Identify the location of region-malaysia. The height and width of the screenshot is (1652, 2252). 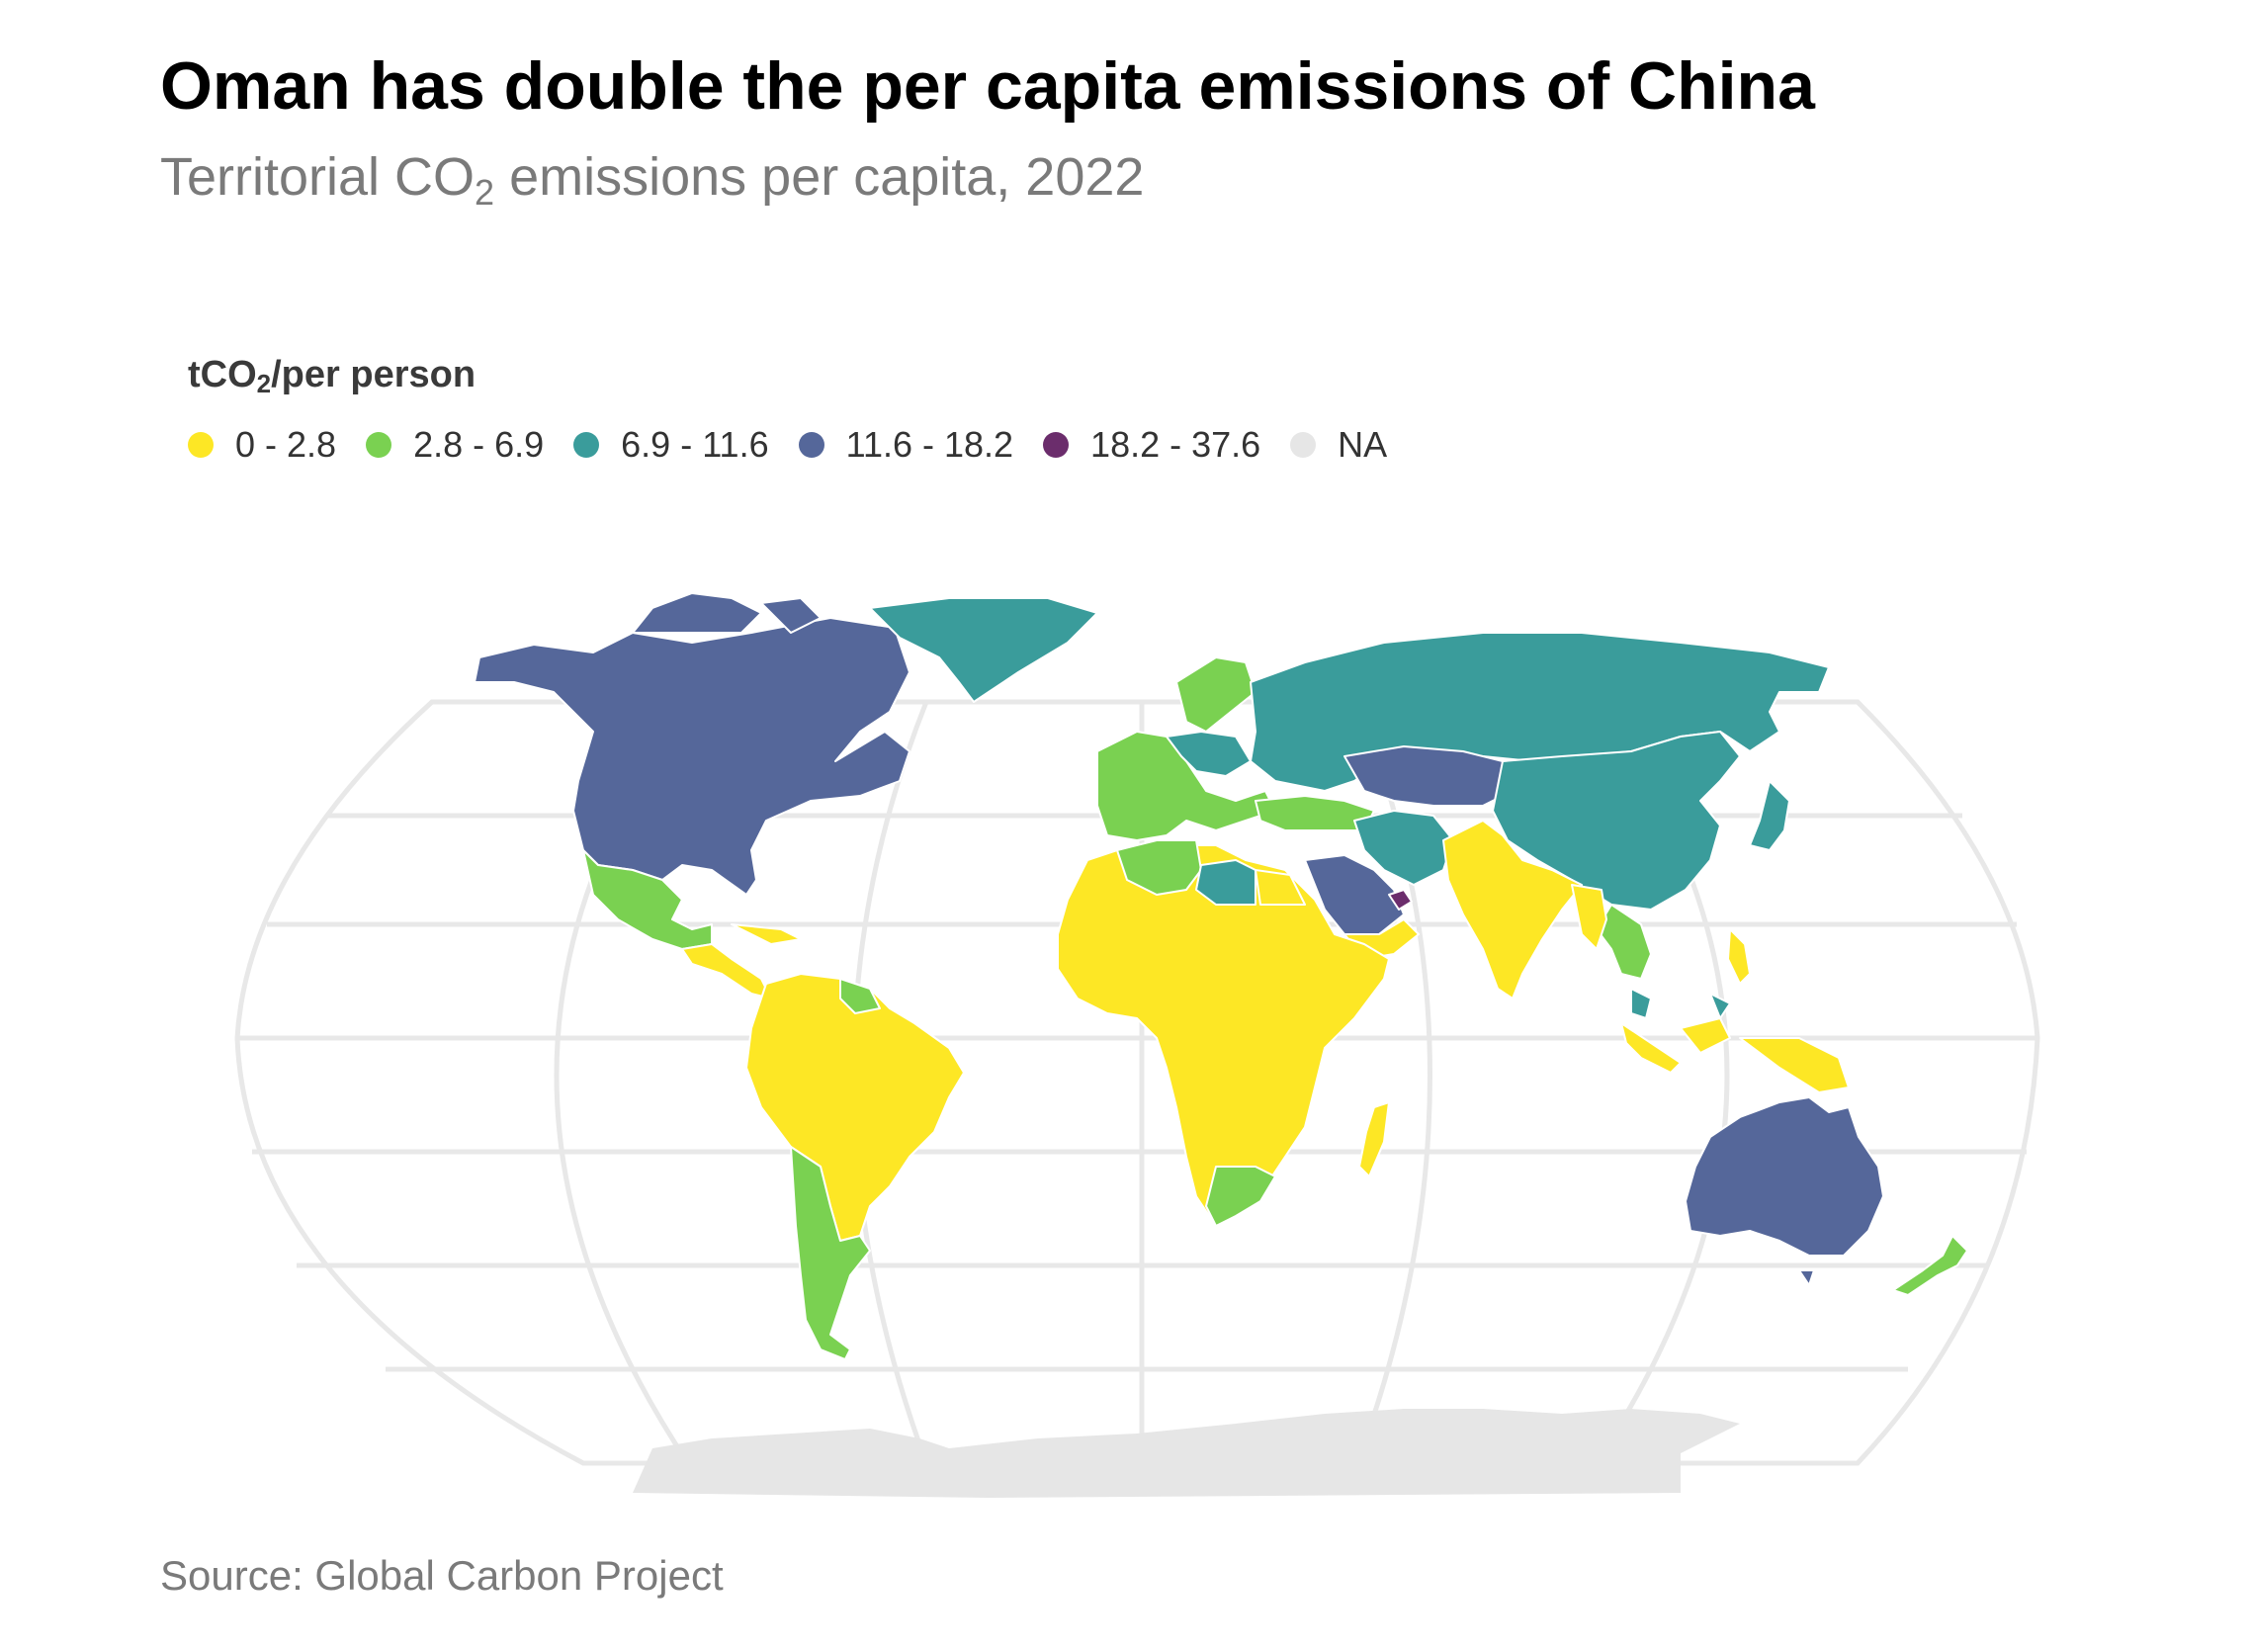
(1680, 1003).